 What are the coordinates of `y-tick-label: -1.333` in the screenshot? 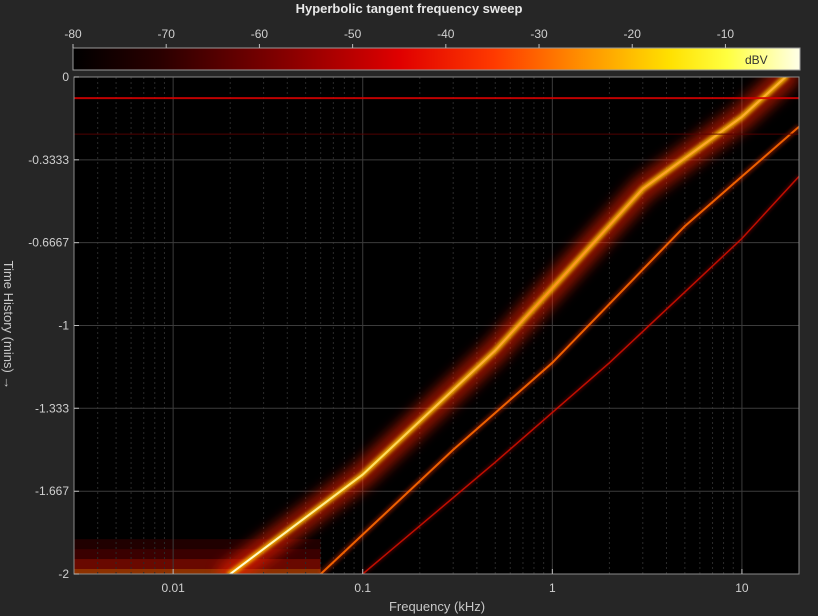 It's located at (52, 408).